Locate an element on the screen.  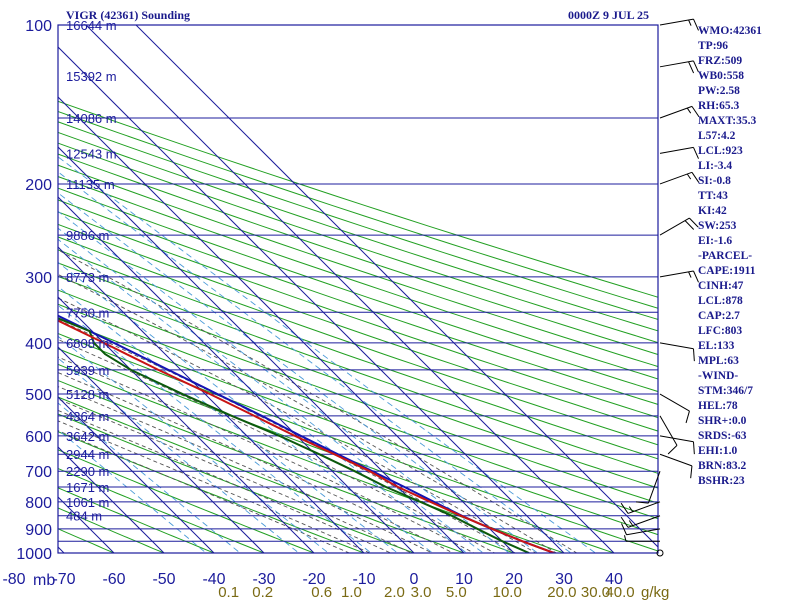
chart-title: VIGR (42361) Sounding is located at coordinates (128, 15).